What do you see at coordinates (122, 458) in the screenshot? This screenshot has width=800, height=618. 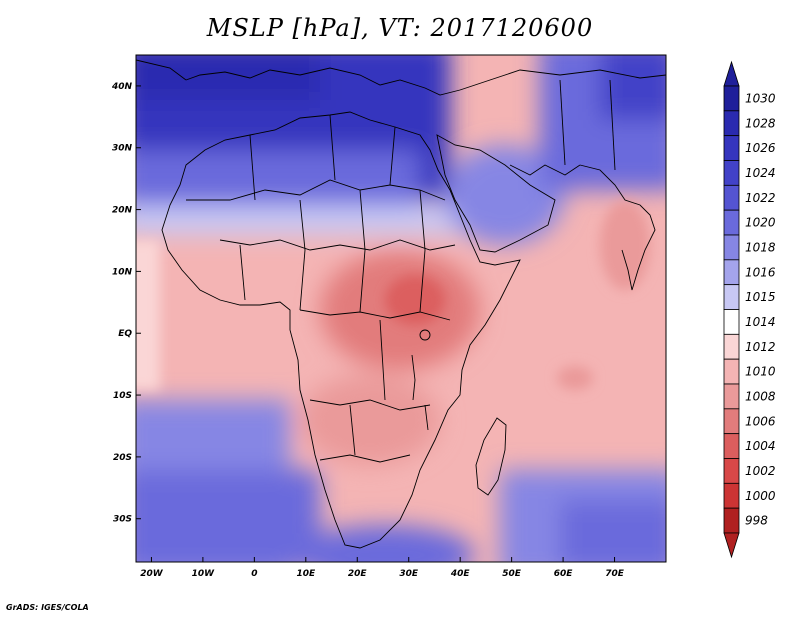 I see `lat-tick-label: 20S` at bounding box center [122, 458].